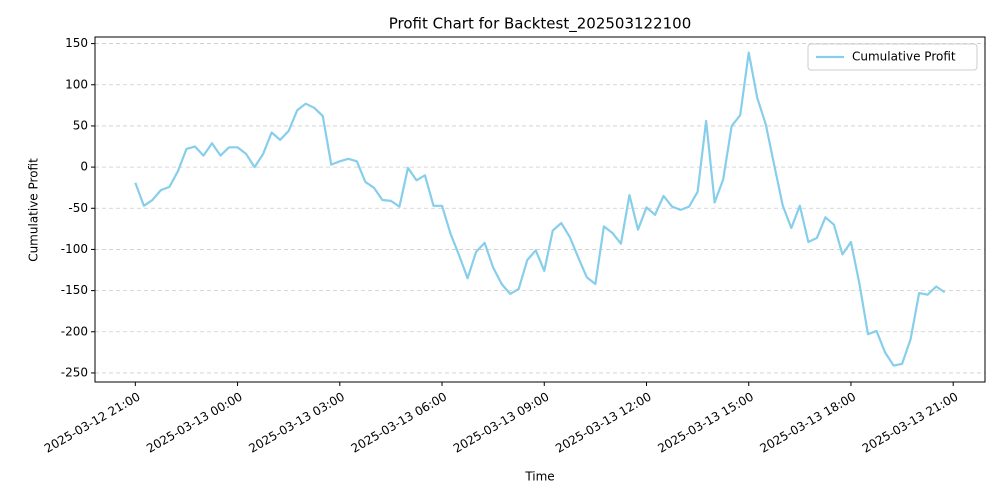 The height and width of the screenshot is (500, 1000). I want to click on y-axis-label: Cumulative Profit, so click(34, 210).